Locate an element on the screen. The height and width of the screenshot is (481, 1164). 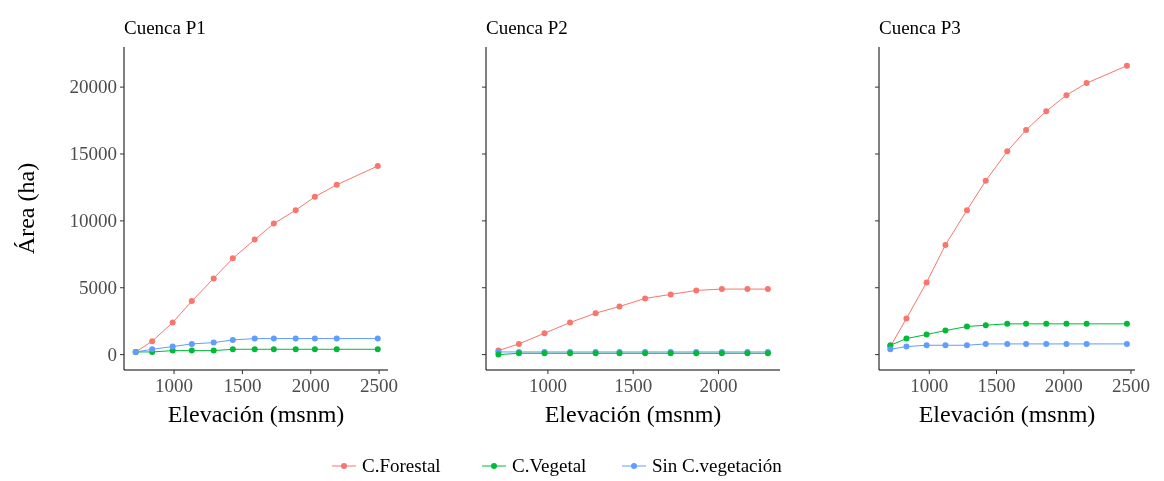
y-tick-label: 5000 is located at coordinates (98, 287).